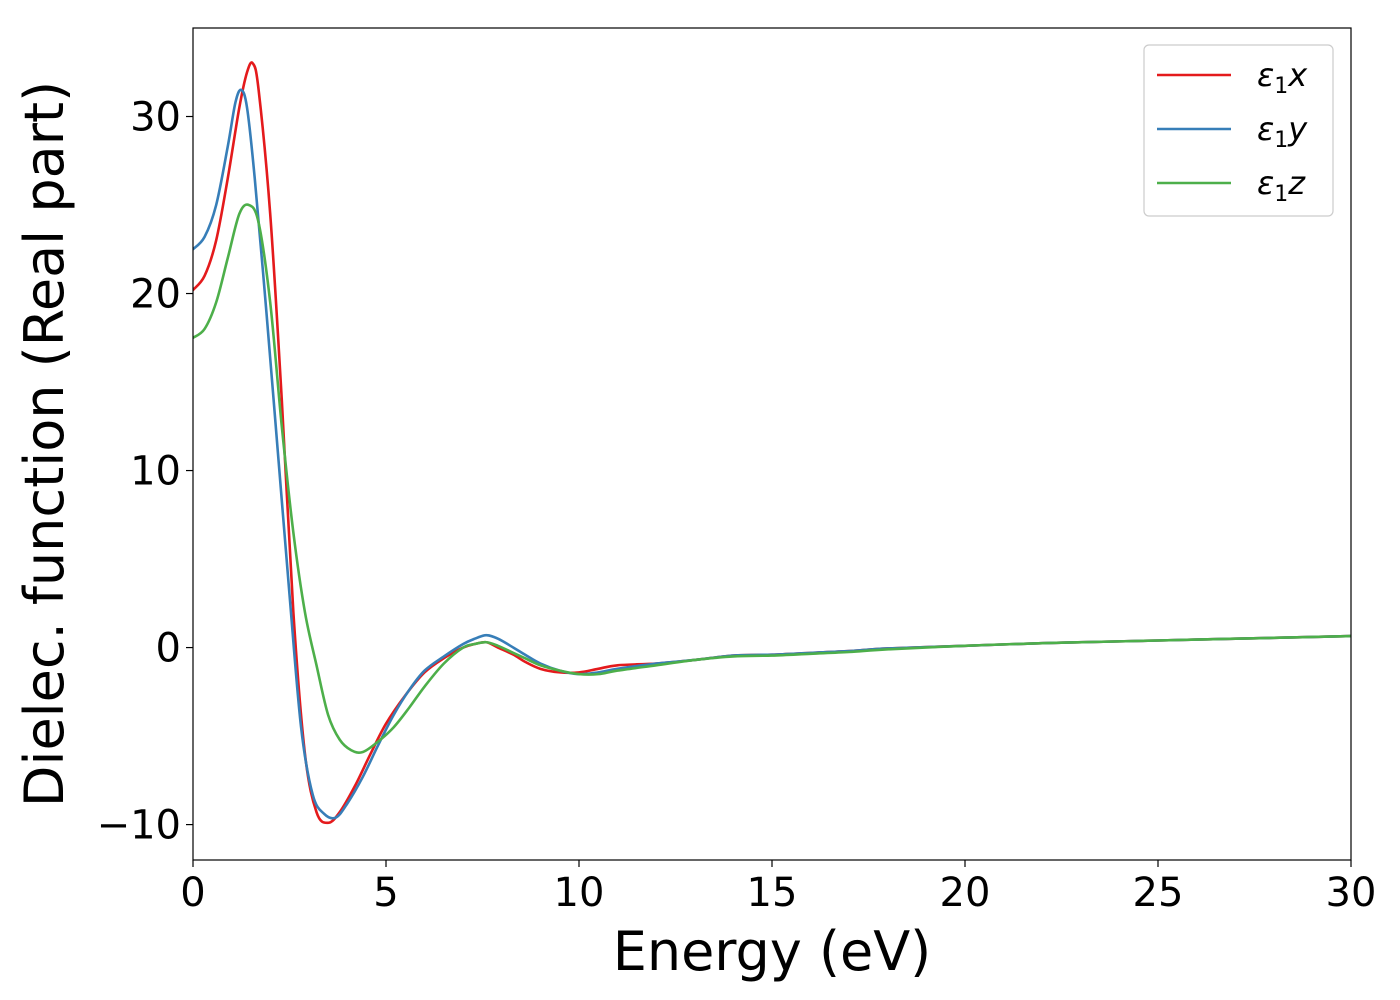 The width and height of the screenshot is (1400, 1000). I want to click on x-tick-label: 15, so click(772, 893).